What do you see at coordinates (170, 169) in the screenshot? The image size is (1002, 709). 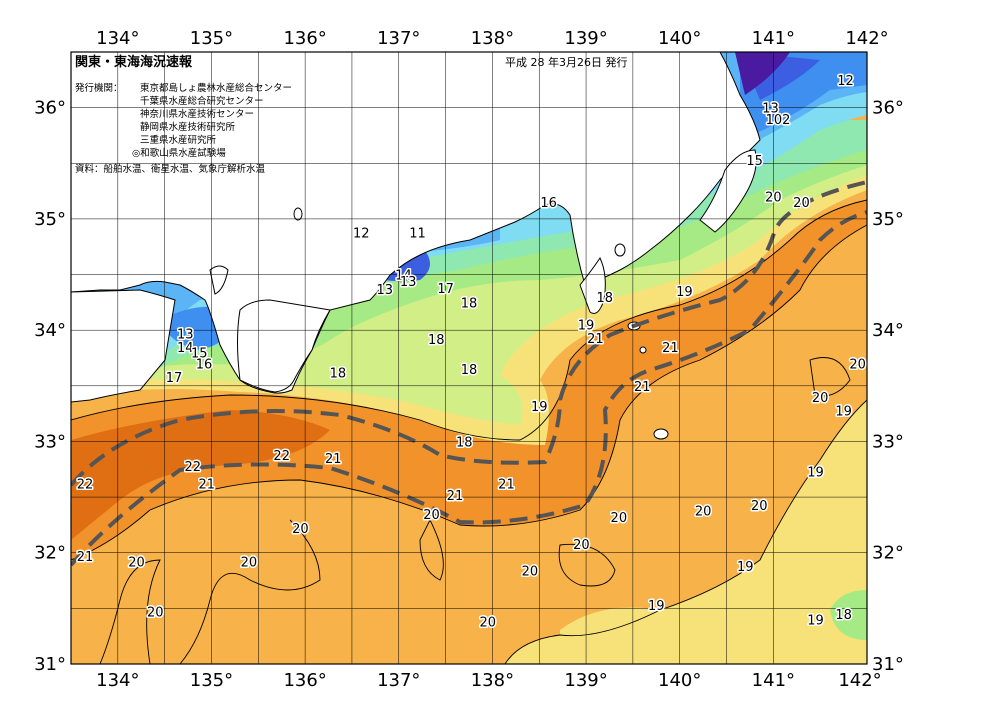 I see `data-source: 資料：船舶水温、衛星水温、気象庁解析水温` at bounding box center [170, 169].